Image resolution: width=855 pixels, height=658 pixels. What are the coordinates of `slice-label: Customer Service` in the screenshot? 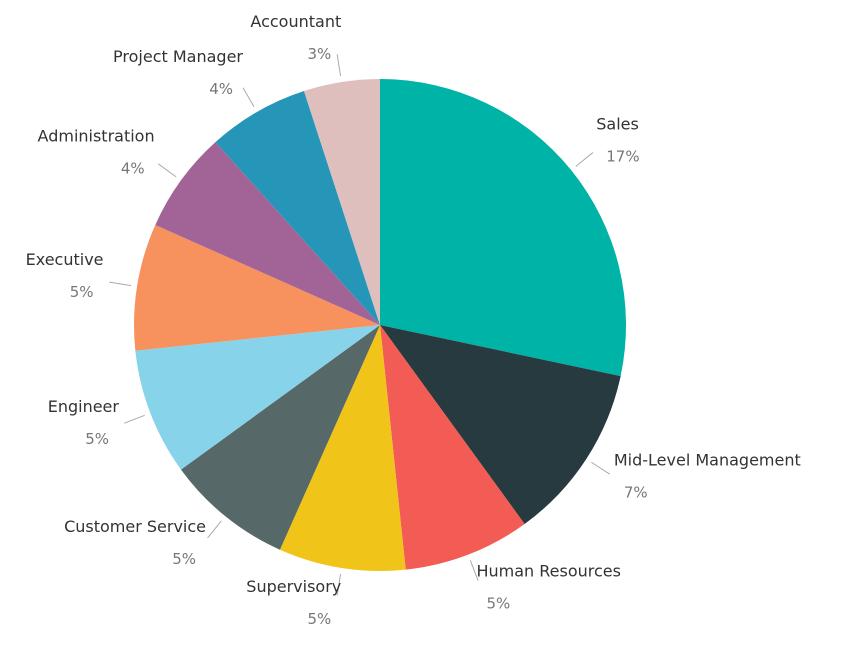 It's located at (135, 526).